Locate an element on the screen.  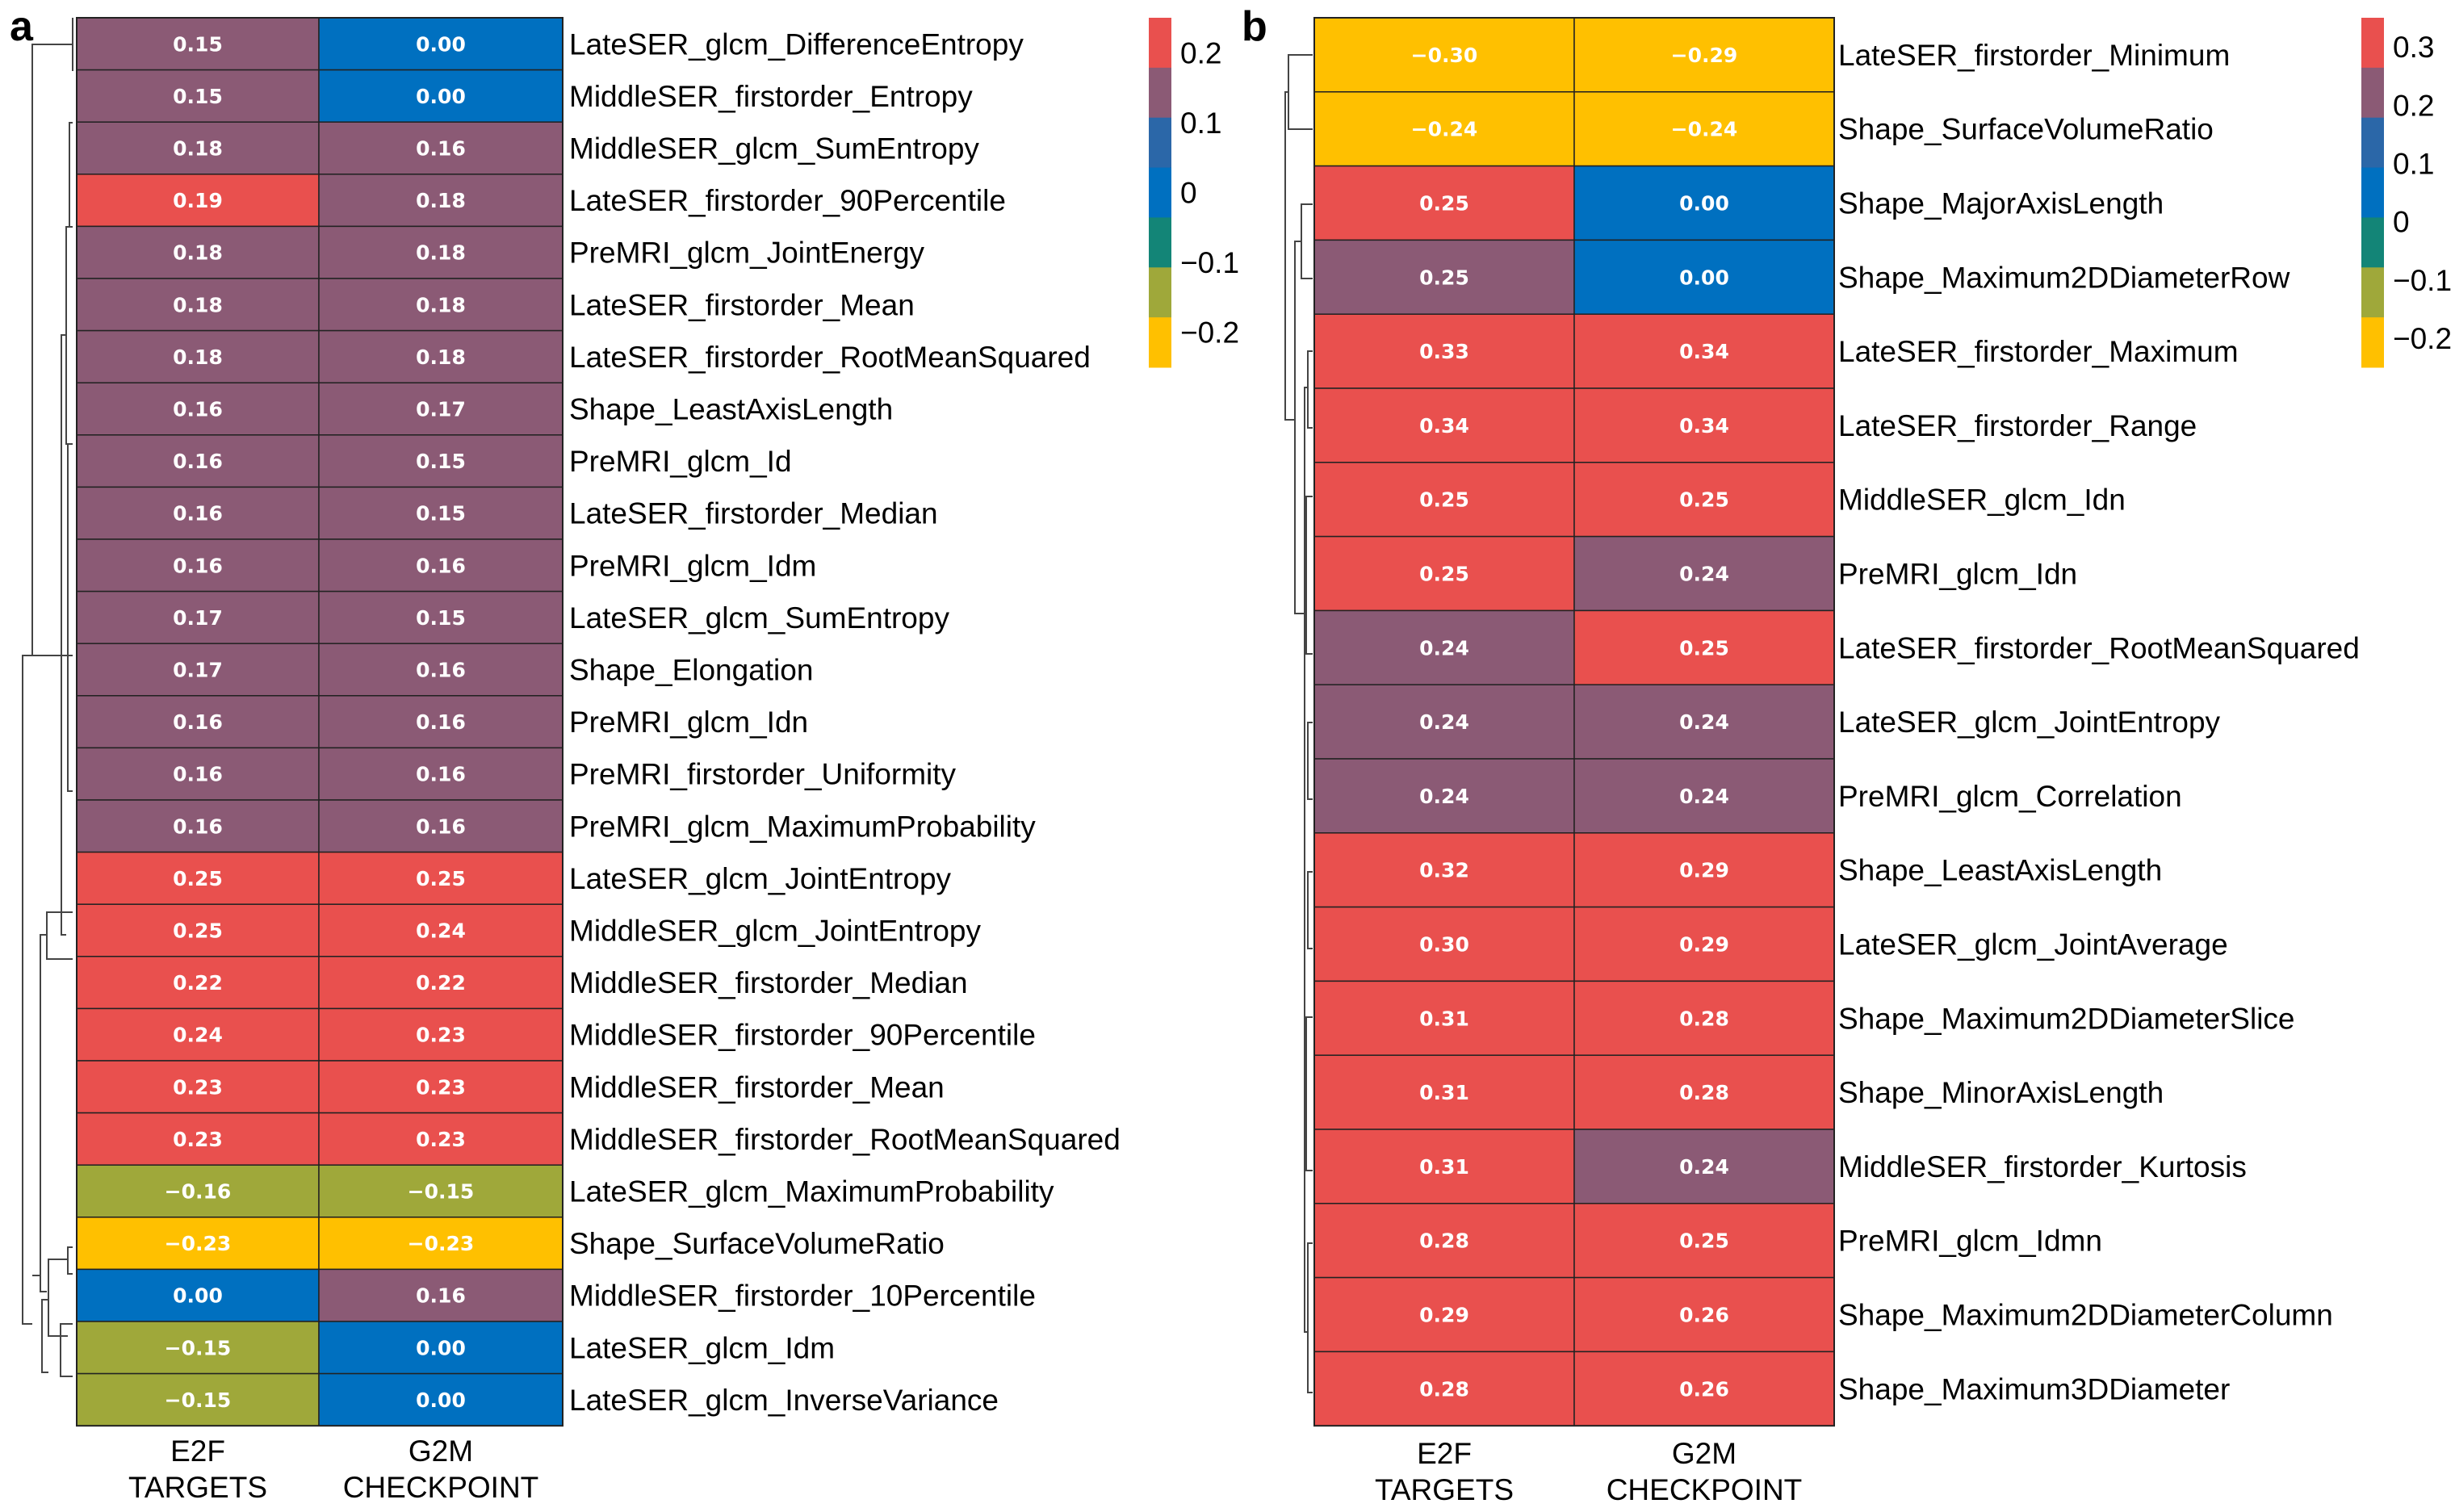
row-label: LateSER_firstorder_Median is located at coordinates (753, 513).